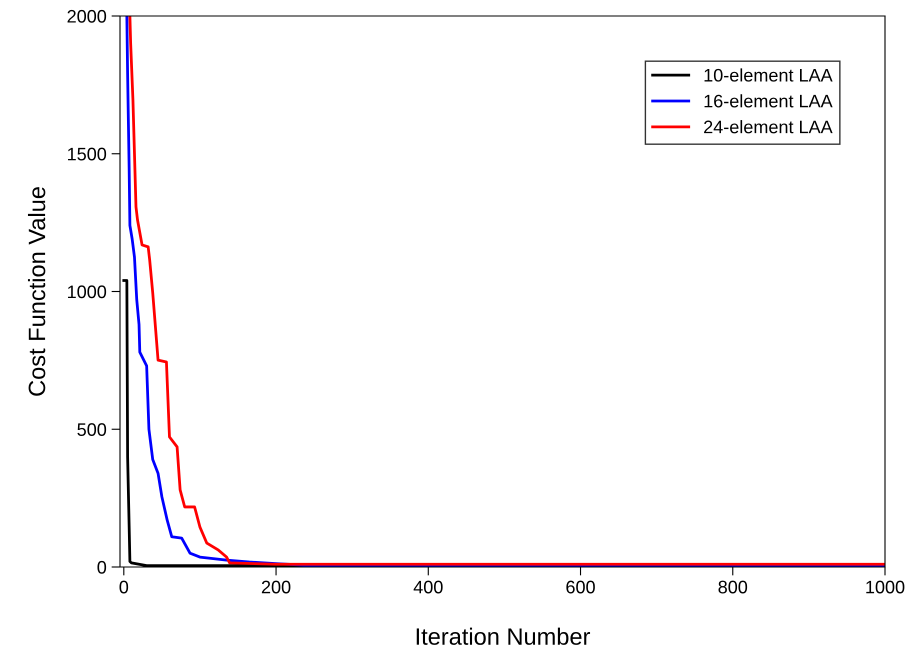 This screenshot has height=661, width=909. What do you see at coordinates (503, 636) in the screenshot?
I see `x-axis-title: Iteration Number` at bounding box center [503, 636].